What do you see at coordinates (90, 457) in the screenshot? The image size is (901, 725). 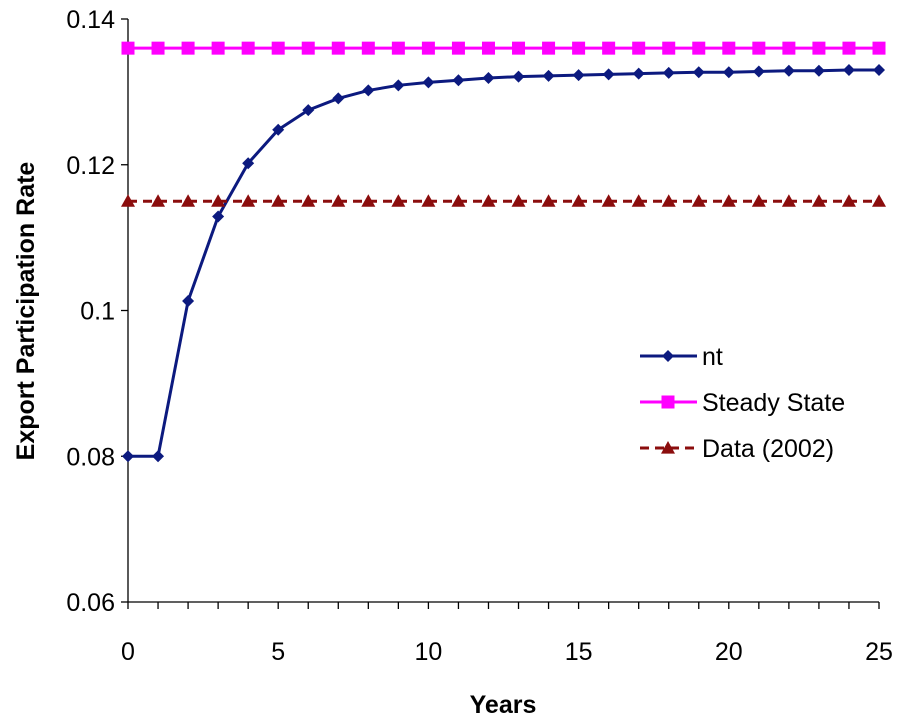 I see `y-tick-label: 0.08` at bounding box center [90, 457].